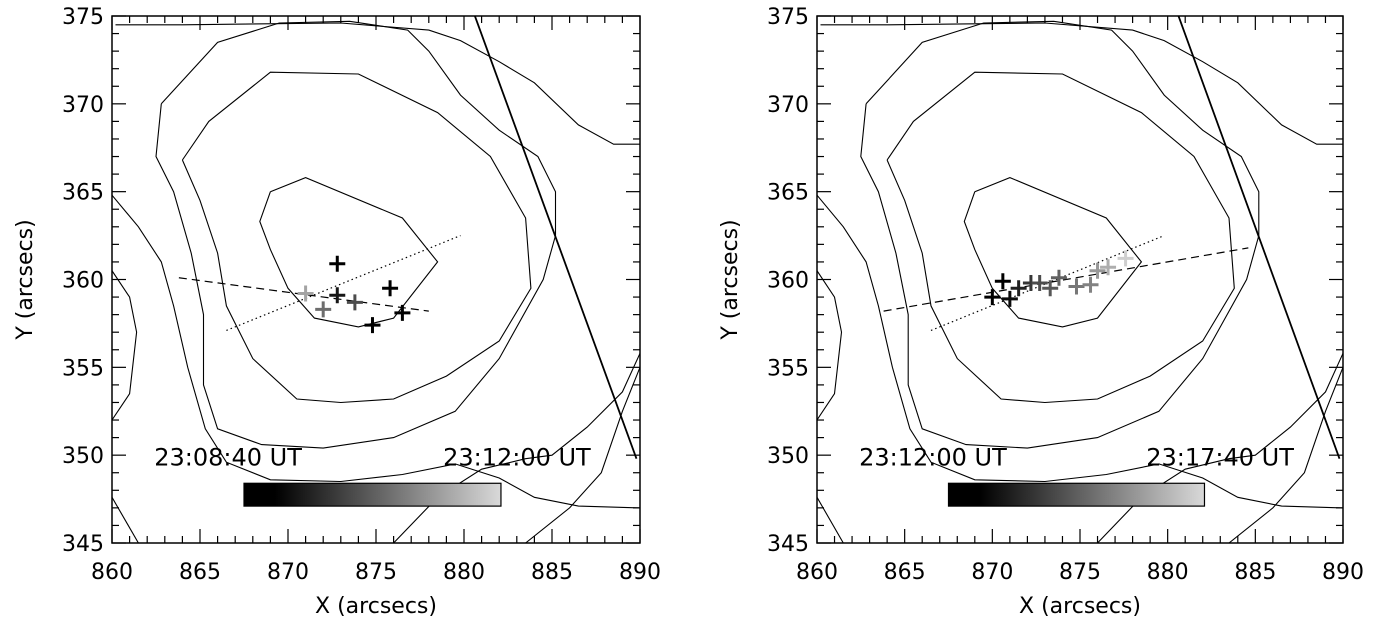 This screenshot has width=1380, height=621. What do you see at coordinates (228, 458) in the screenshot?
I see `time-start-label: 23:08:40 UT` at bounding box center [228, 458].